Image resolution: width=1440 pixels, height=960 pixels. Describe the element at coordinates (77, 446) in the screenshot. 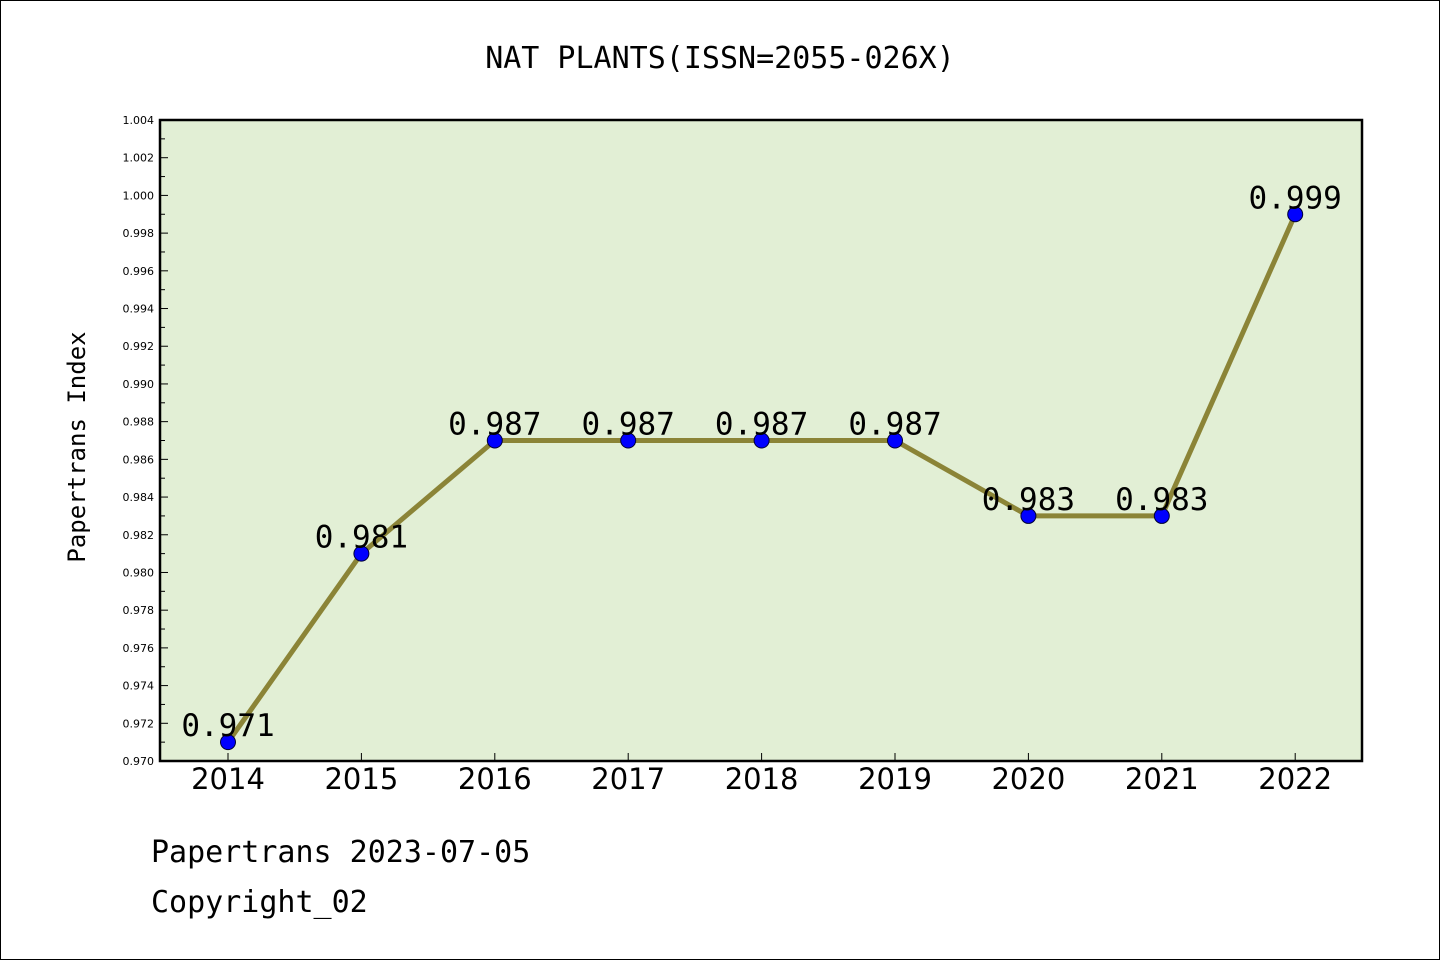

I see `y-axis-label: Papertrans Index` at that location.